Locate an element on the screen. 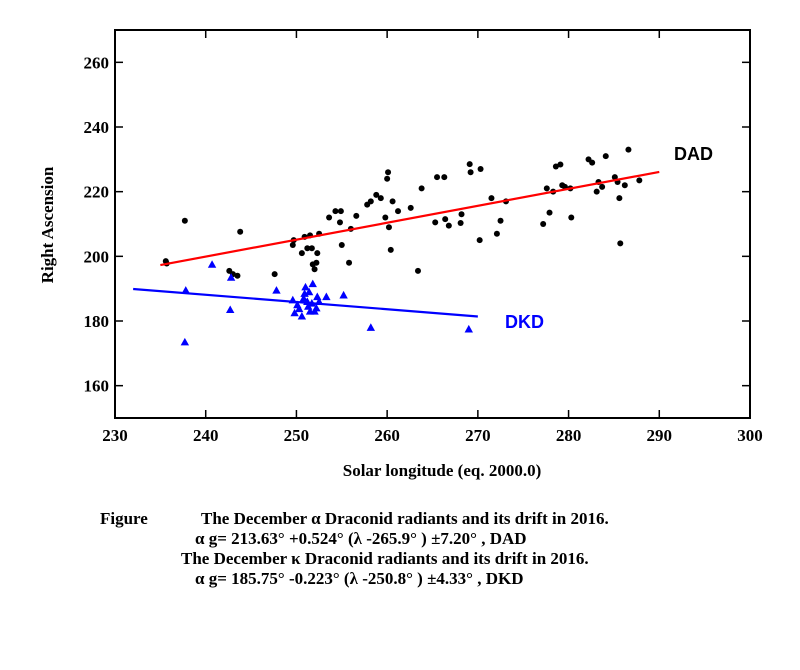  x-tick-label: 230 is located at coordinates (115, 435).